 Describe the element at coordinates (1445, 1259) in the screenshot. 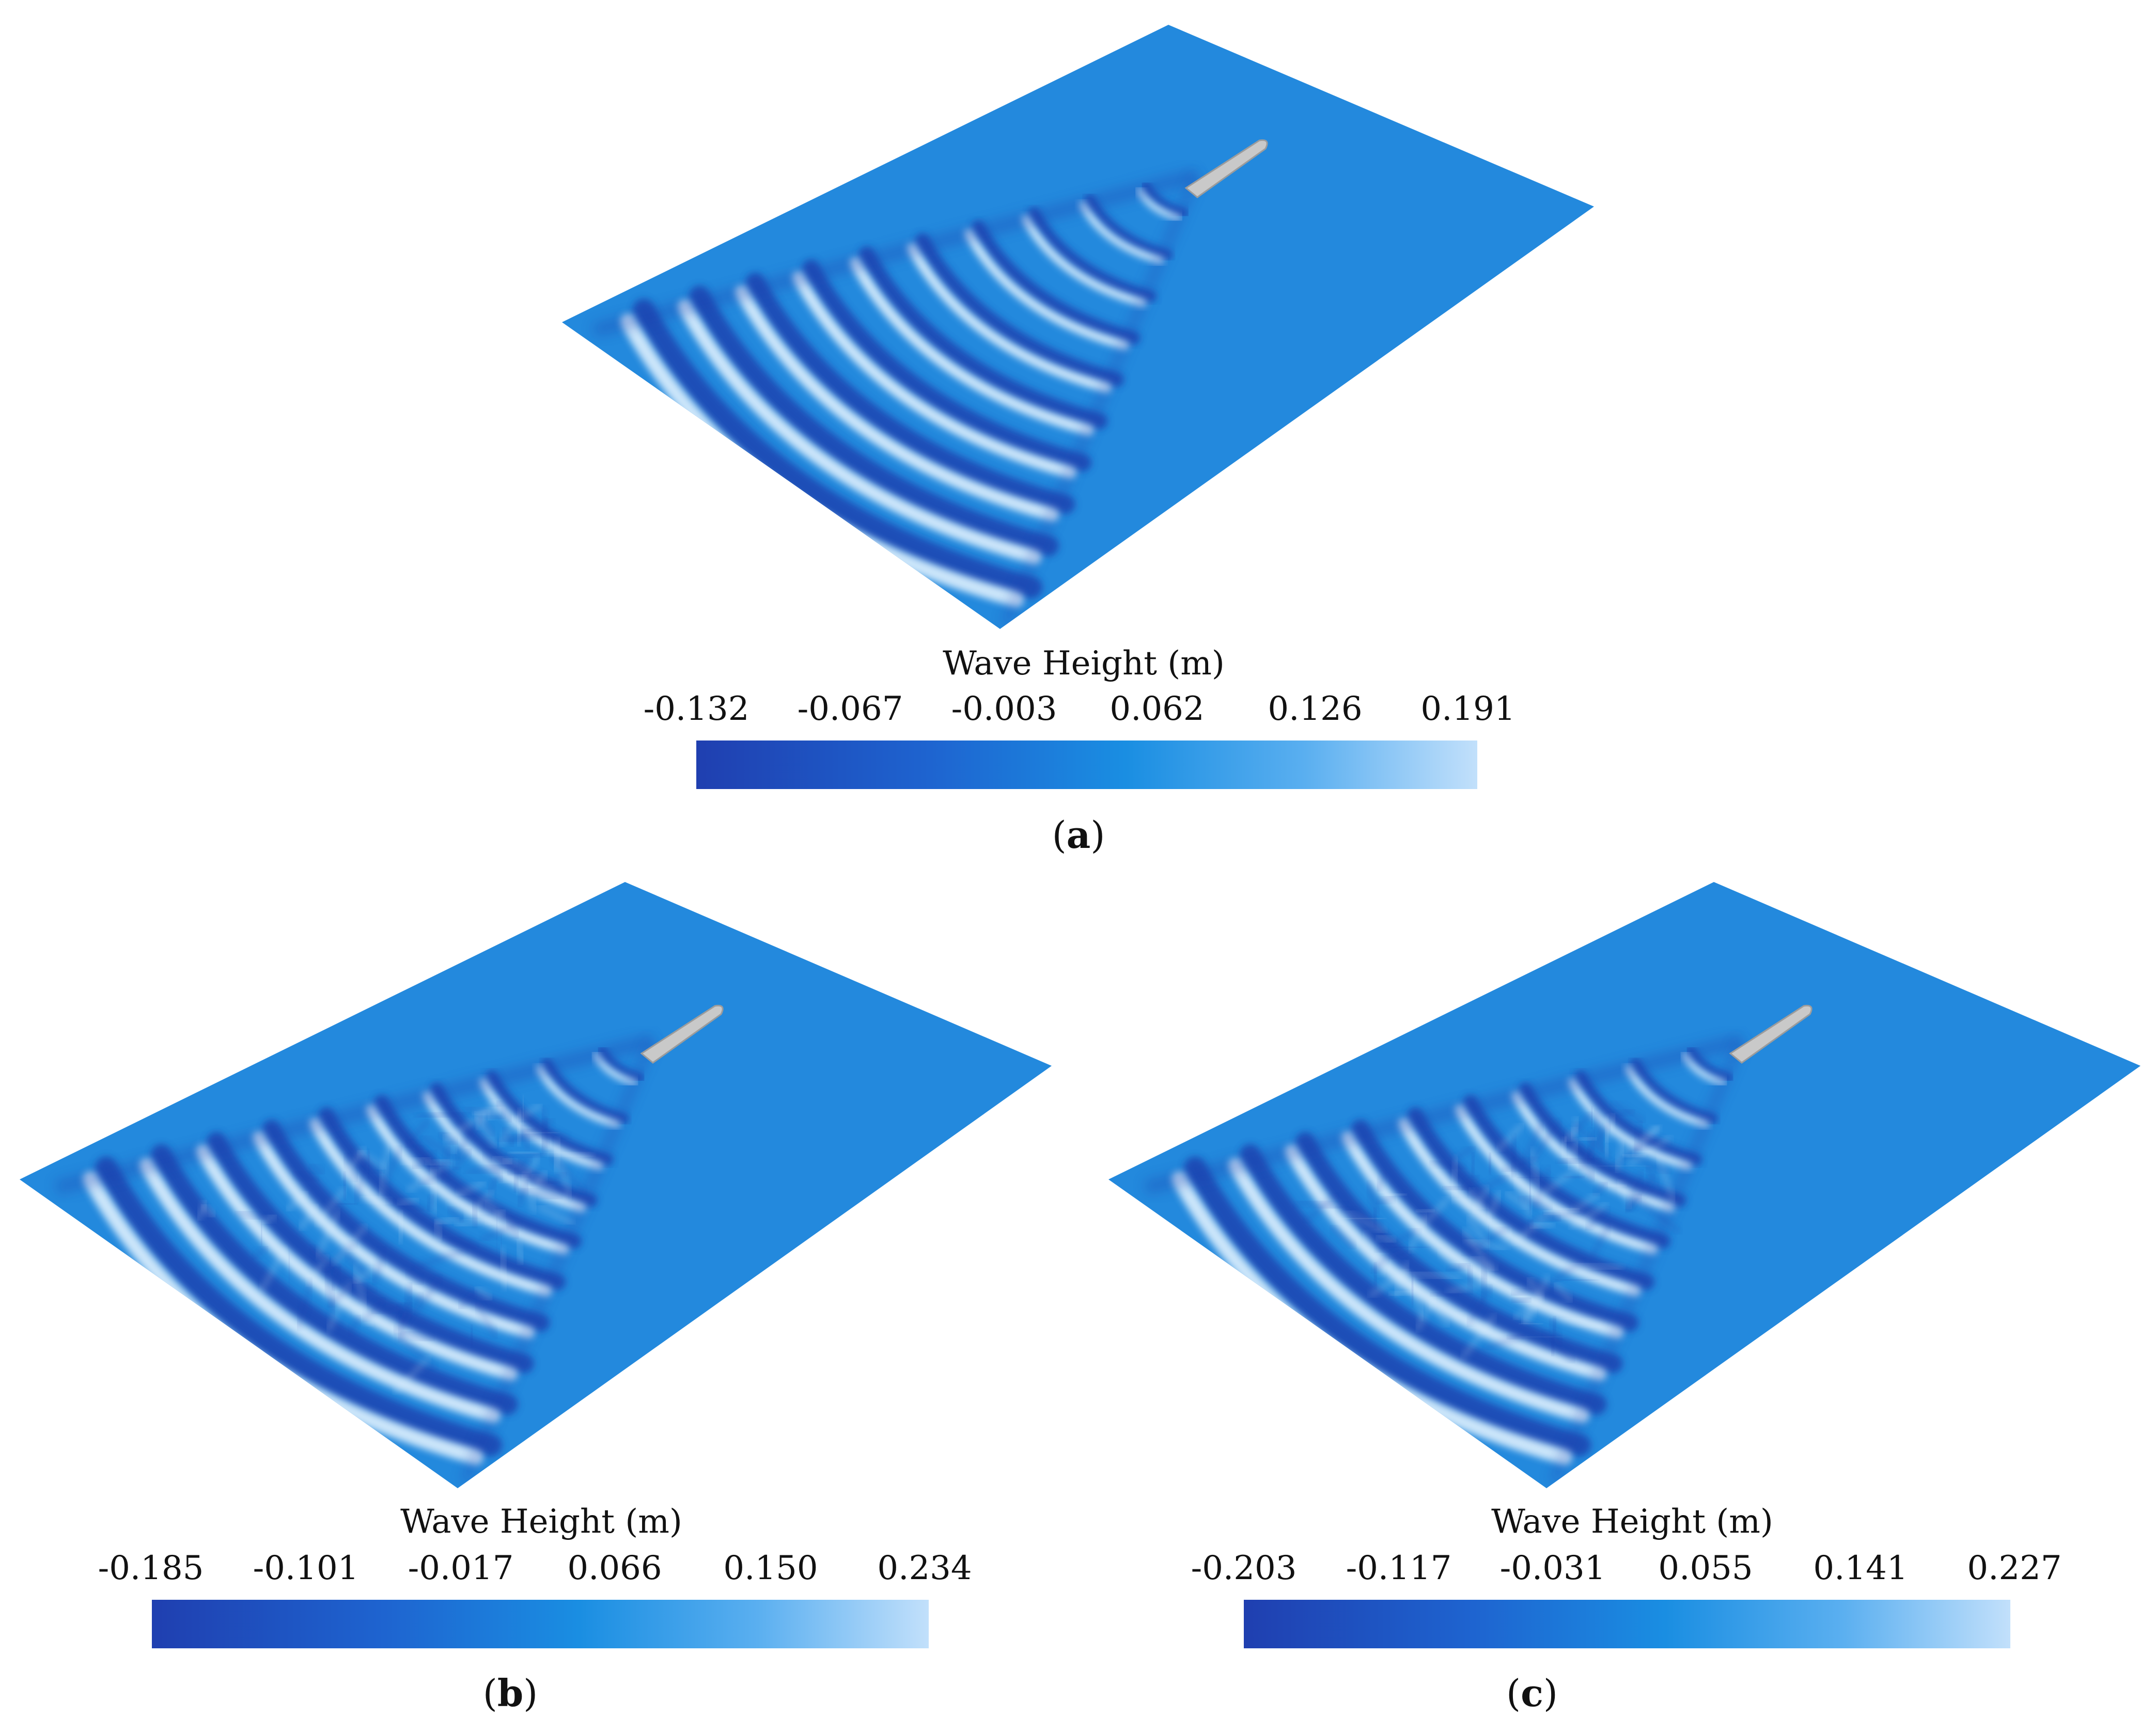

I see `kelvin-wake-c` at that location.